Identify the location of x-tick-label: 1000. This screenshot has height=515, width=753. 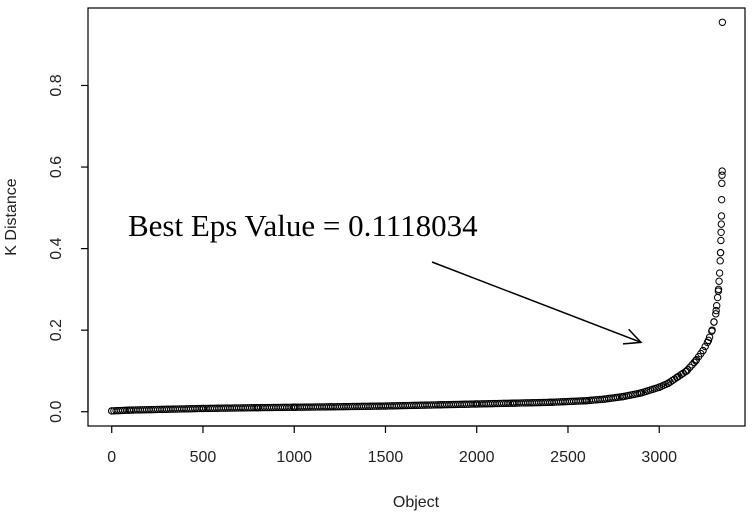
(294, 457).